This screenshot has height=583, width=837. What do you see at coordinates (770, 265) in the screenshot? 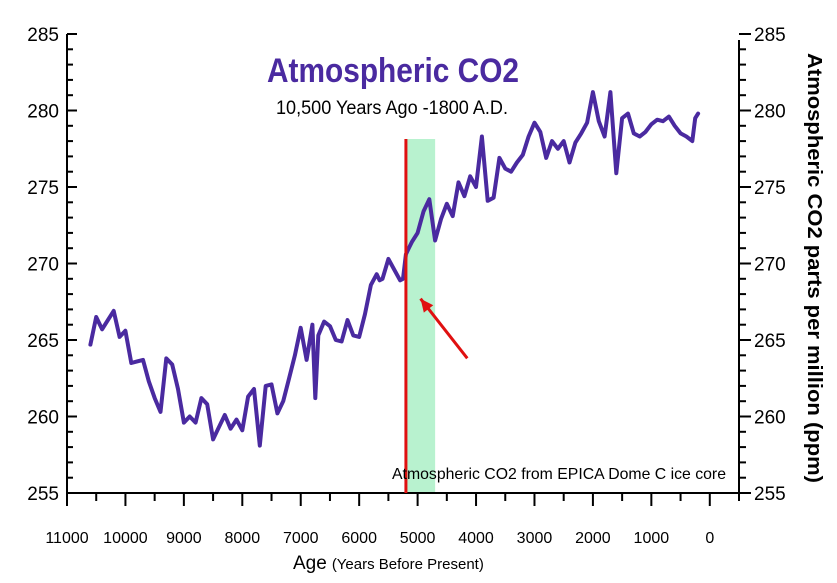
I see `y-tick-label-right: 270` at bounding box center [770, 265].